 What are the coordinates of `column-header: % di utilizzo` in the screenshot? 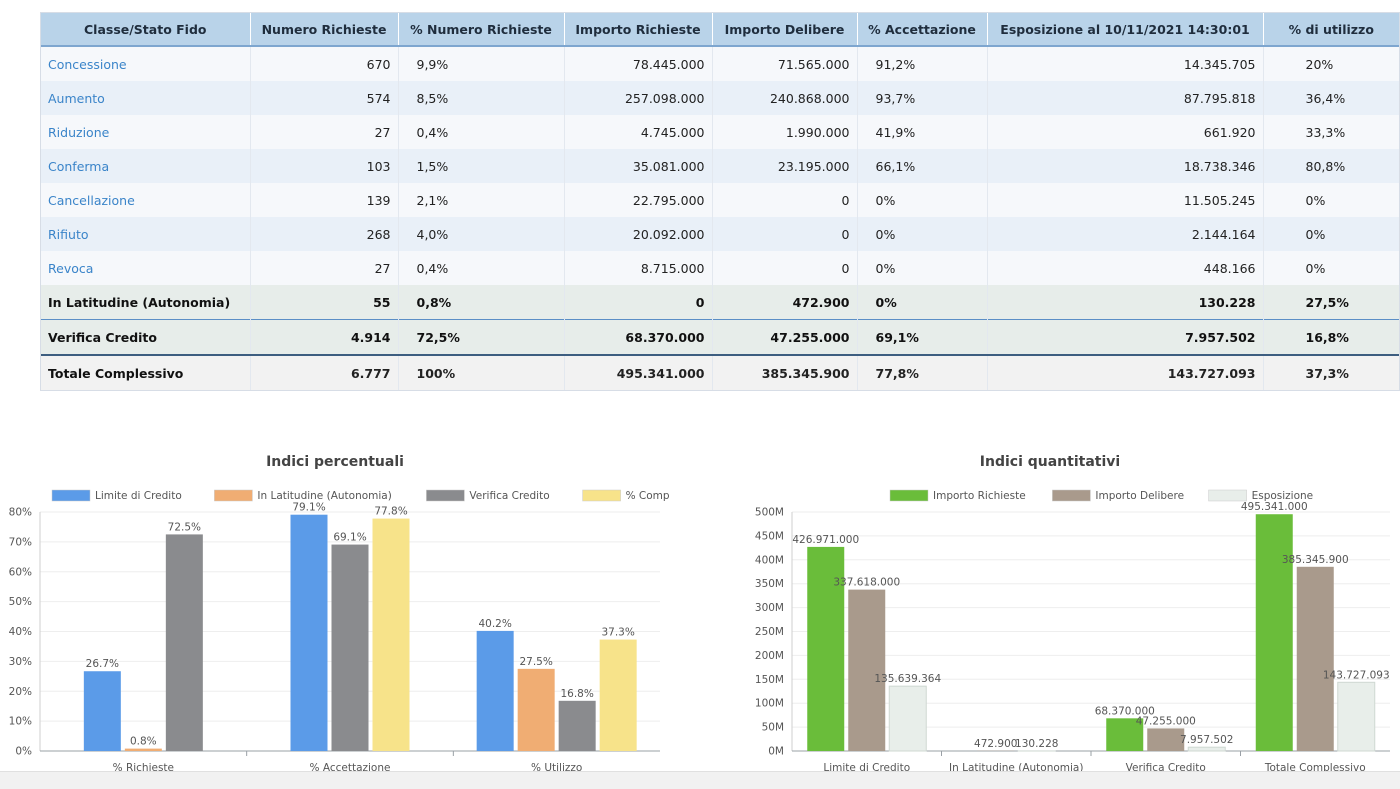 It's located at (1331, 29).